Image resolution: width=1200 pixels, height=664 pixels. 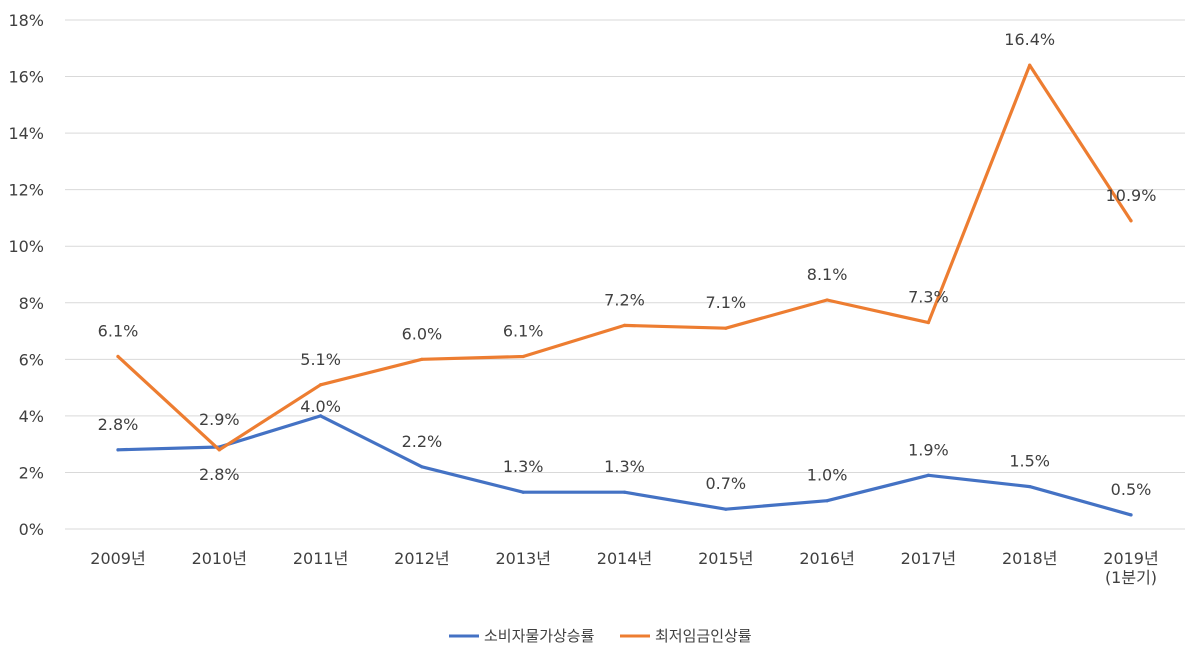 What do you see at coordinates (600, 636) in the screenshot?
I see `legend: 소비자물가상승률 최저임금인상률` at bounding box center [600, 636].